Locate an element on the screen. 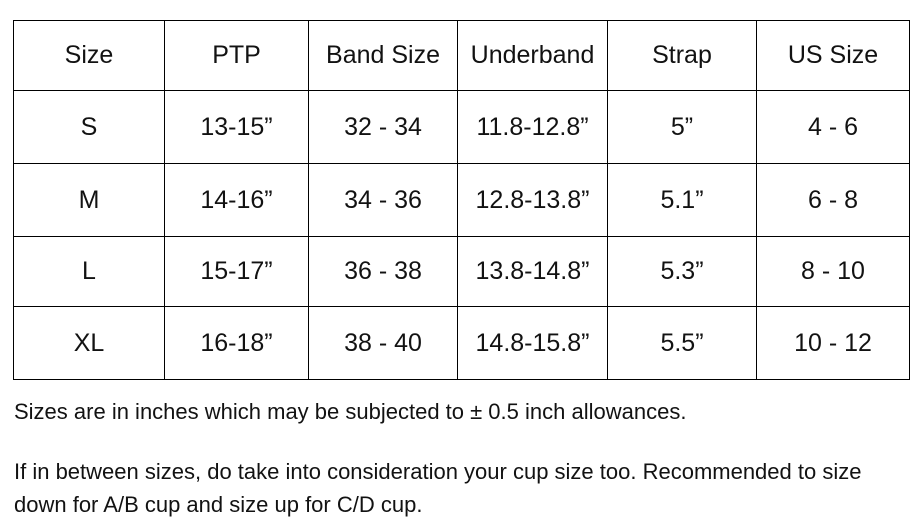 This screenshot has height=530, width=924. table-cell: 38 - 40 is located at coordinates (383, 343).